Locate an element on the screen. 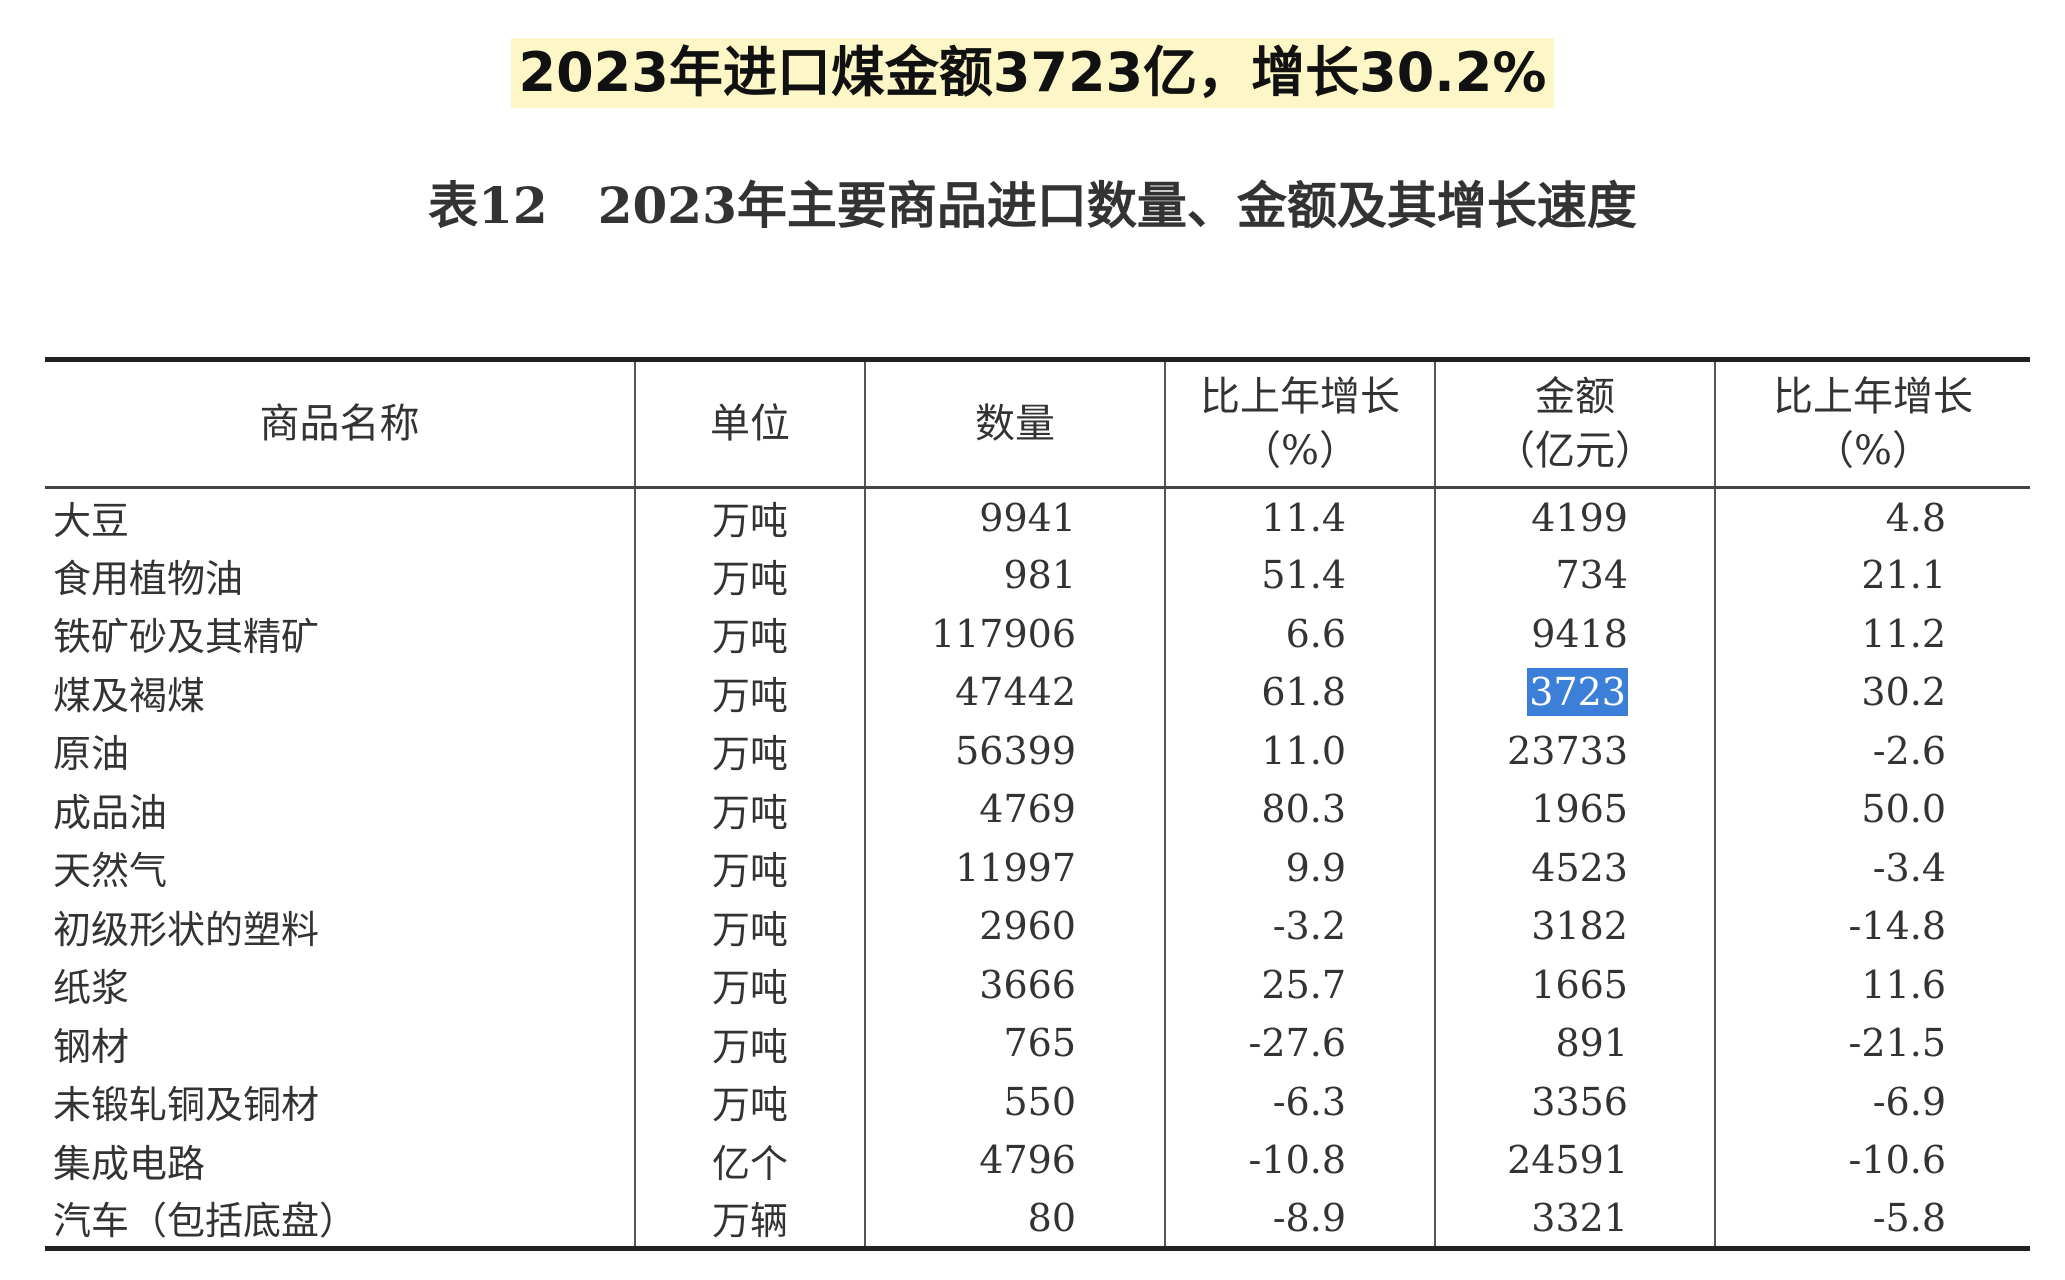 The height and width of the screenshot is (1280, 2065). cell-amount-growth: -5.8 is located at coordinates (1872, 1218).